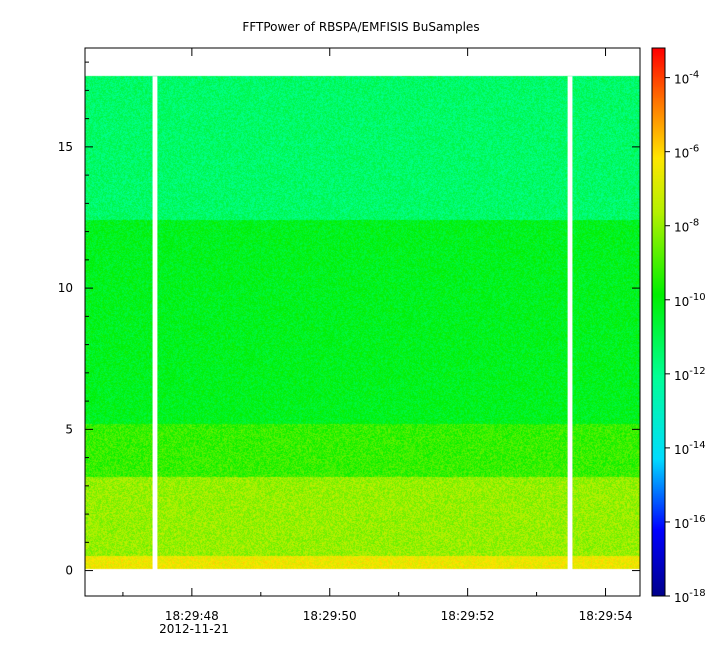  What do you see at coordinates (690, 522) in the screenshot?
I see `colorbar-tick-label-1: 10⁻¹⁶` at bounding box center [690, 522].